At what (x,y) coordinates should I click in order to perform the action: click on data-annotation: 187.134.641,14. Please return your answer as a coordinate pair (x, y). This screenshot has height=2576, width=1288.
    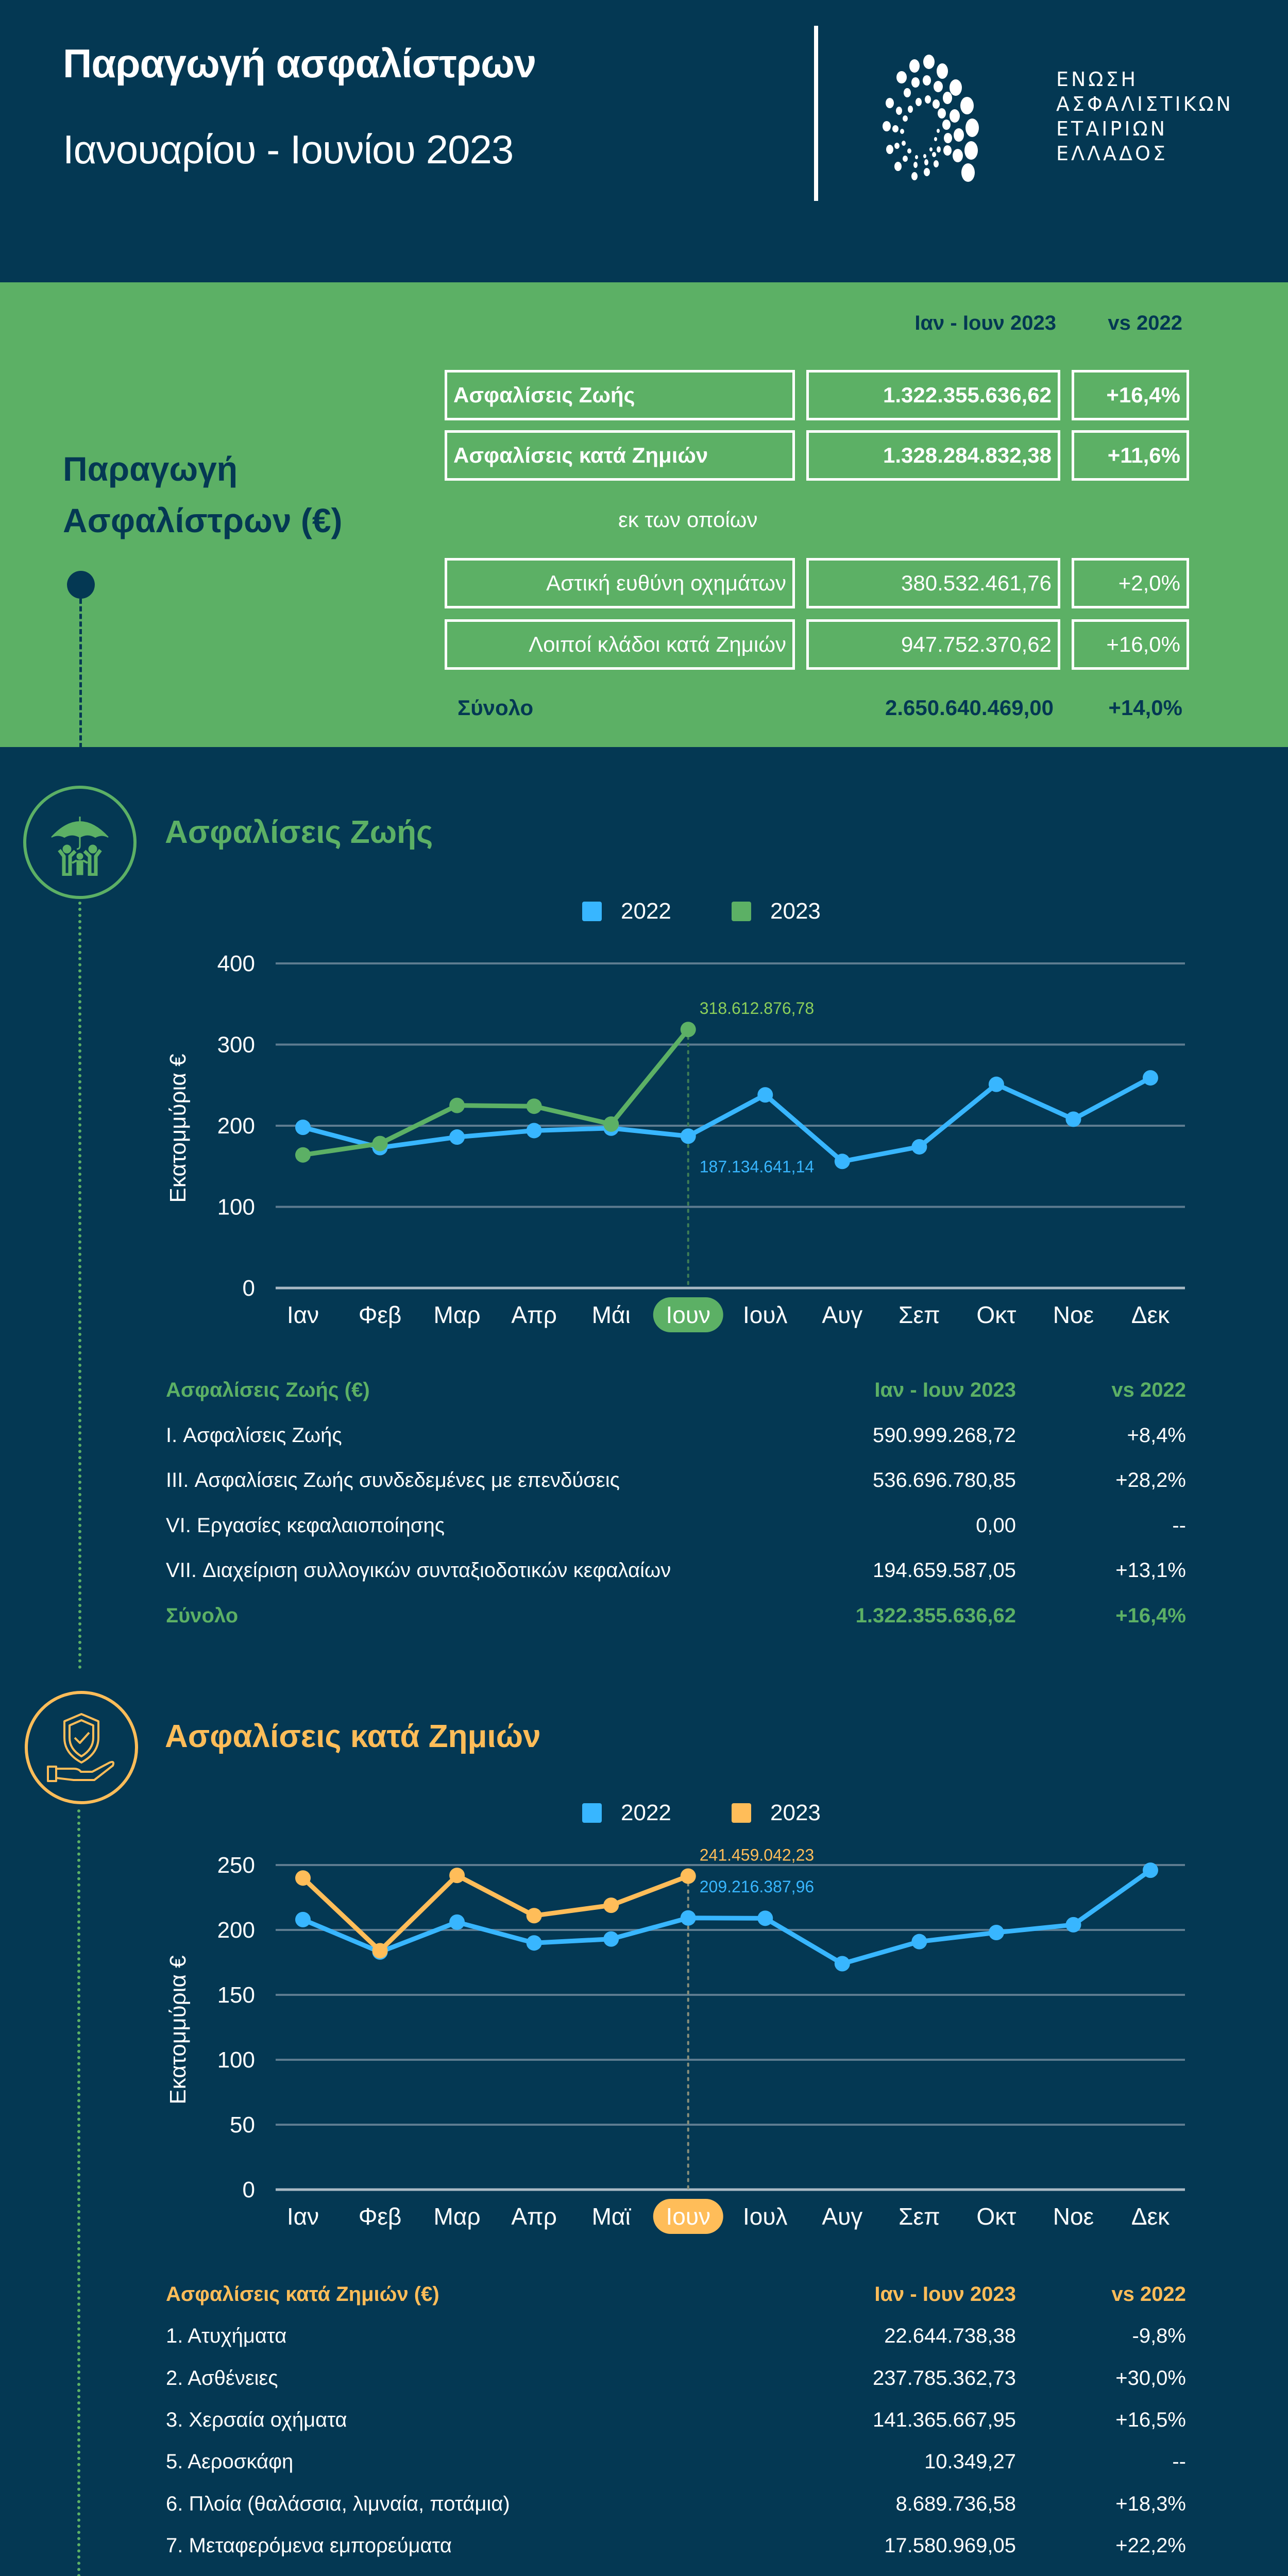
    Looking at the image, I should click on (757, 1166).